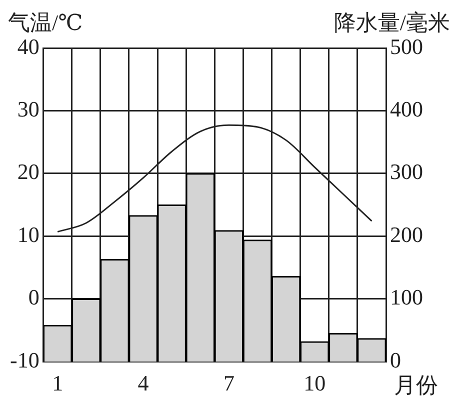  What do you see at coordinates (28, 109) in the screenshot?
I see `y-tick-label: 30` at bounding box center [28, 109].